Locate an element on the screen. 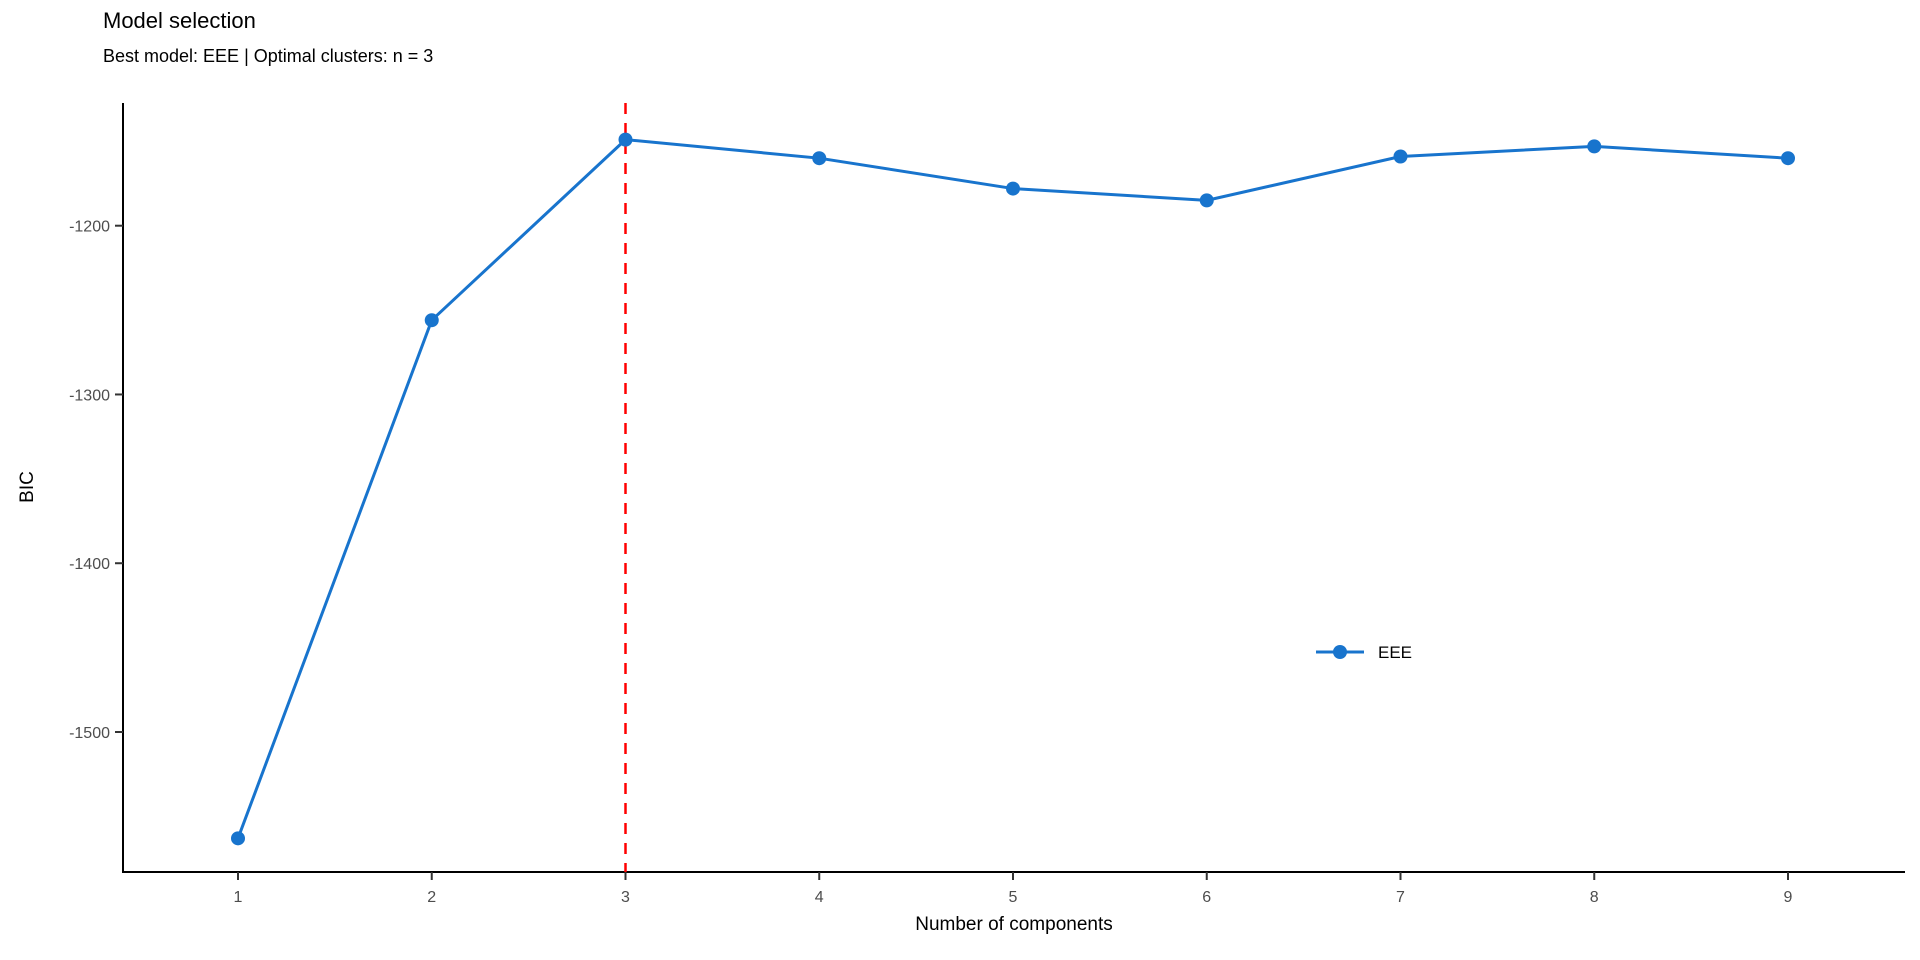 This screenshot has height=960, width=1920. x-tick-label: 5 is located at coordinates (1013, 897).